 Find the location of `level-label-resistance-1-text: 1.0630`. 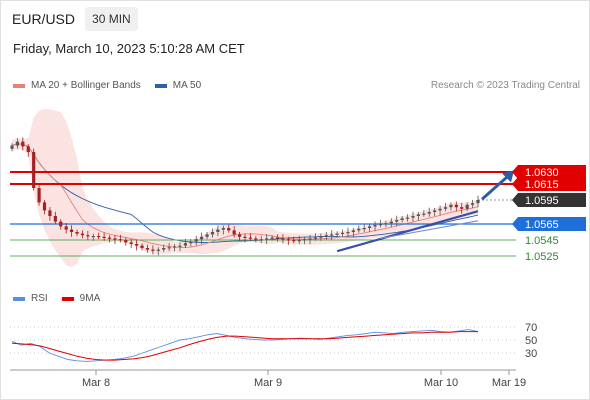

level-label-resistance-1-text: 1.0630 is located at coordinates (542, 173).